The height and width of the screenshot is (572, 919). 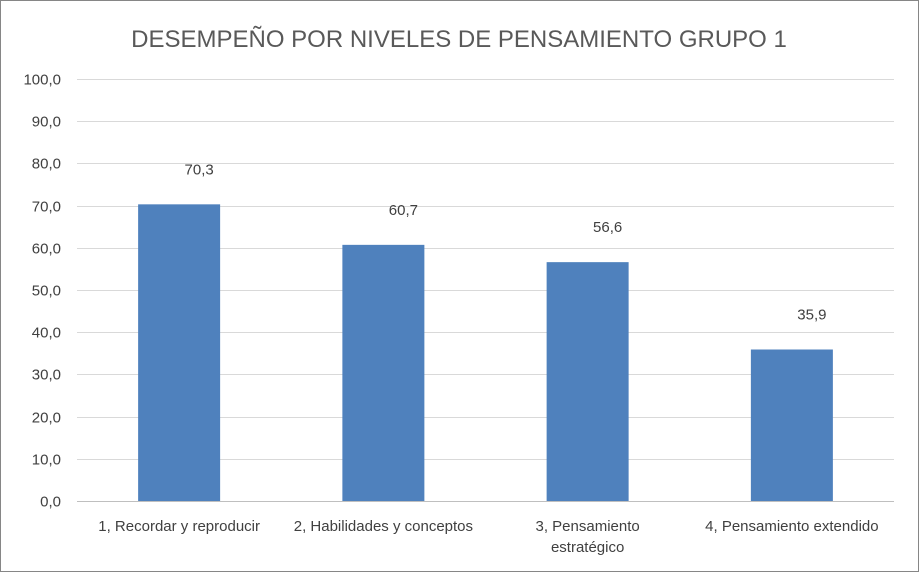 What do you see at coordinates (587, 547) in the screenshot?
I see `x-category-label: estratégico` at bounding box center [587, 547].